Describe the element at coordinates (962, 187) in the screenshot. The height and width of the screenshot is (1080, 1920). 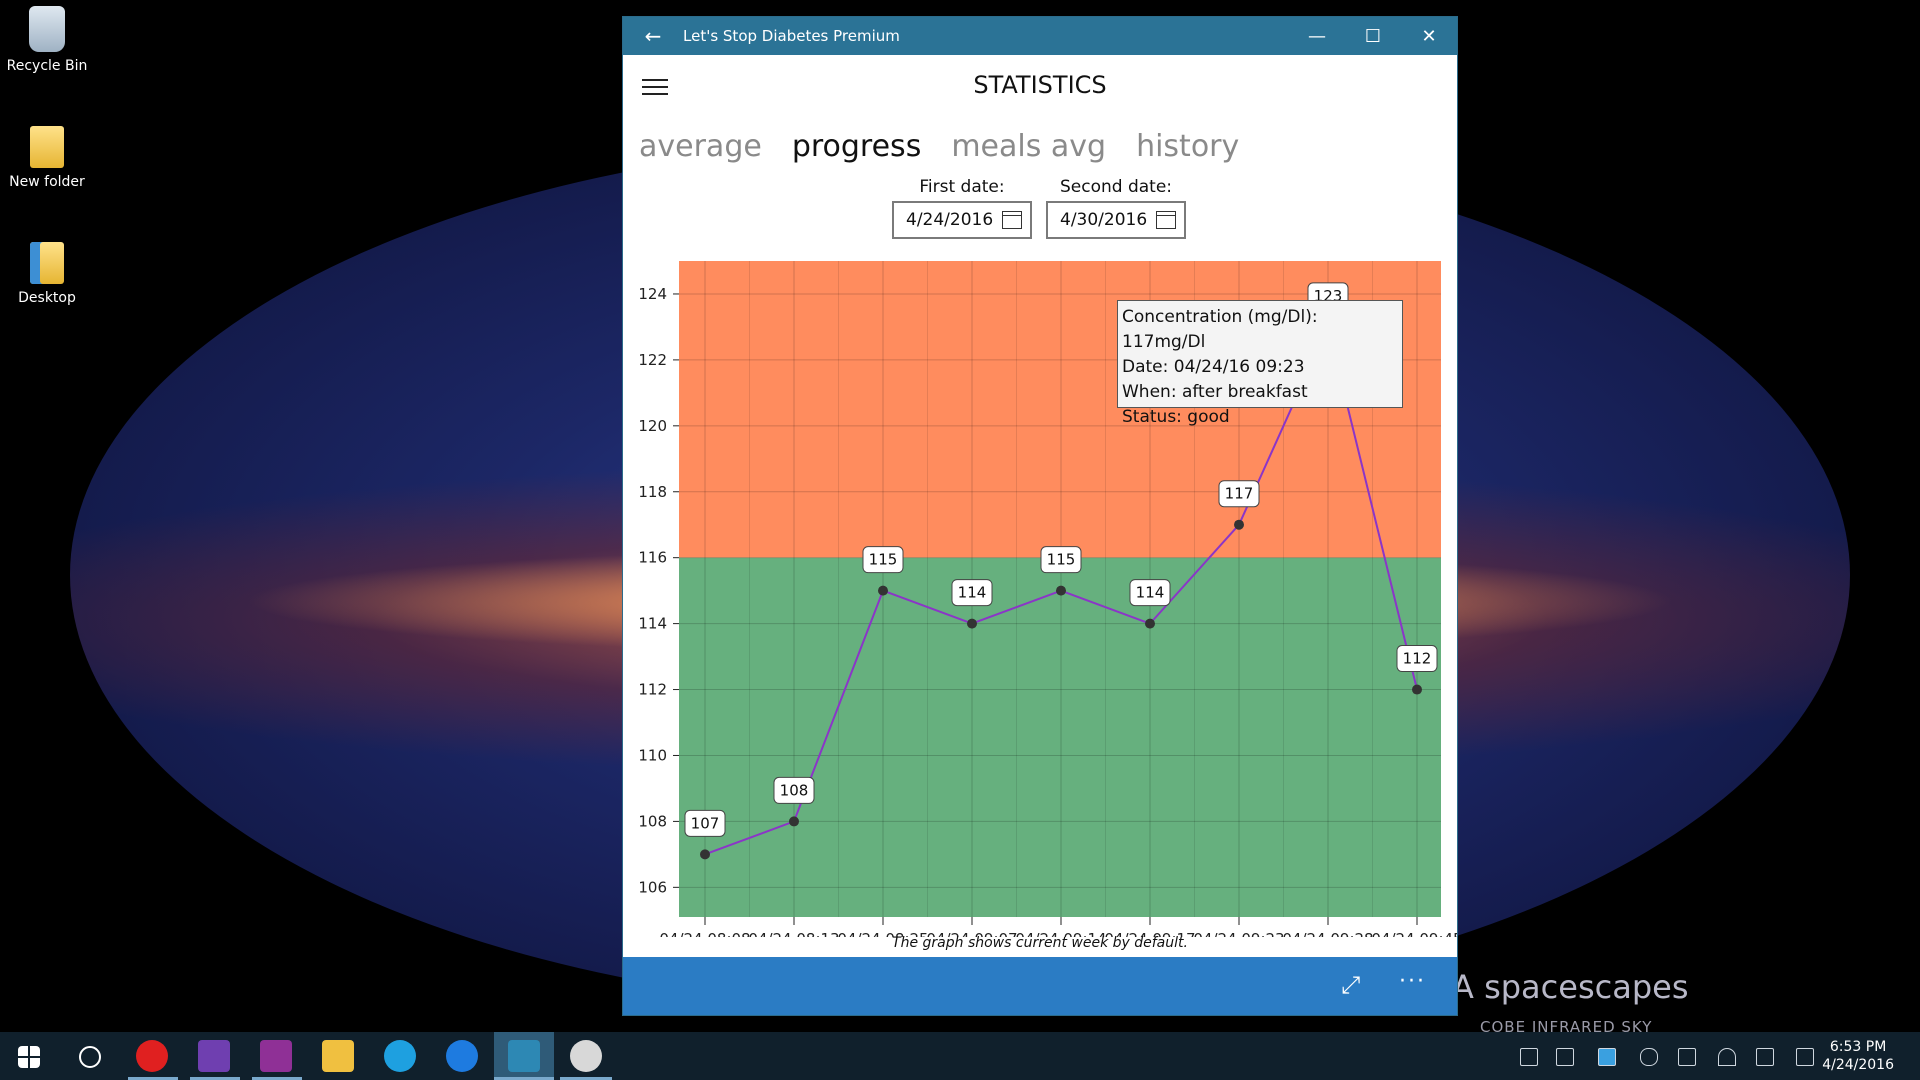
I see `first-date-label: First date:` at that location.